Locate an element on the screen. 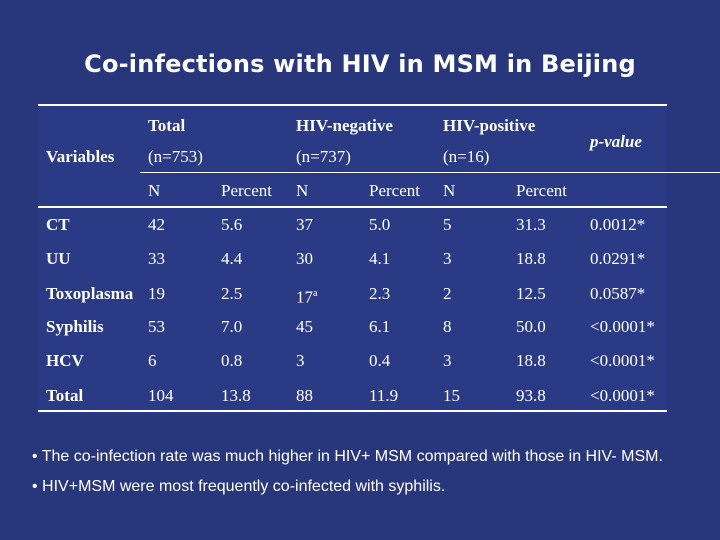  table-cell: 93.8 is located at coordinates (531, 396).